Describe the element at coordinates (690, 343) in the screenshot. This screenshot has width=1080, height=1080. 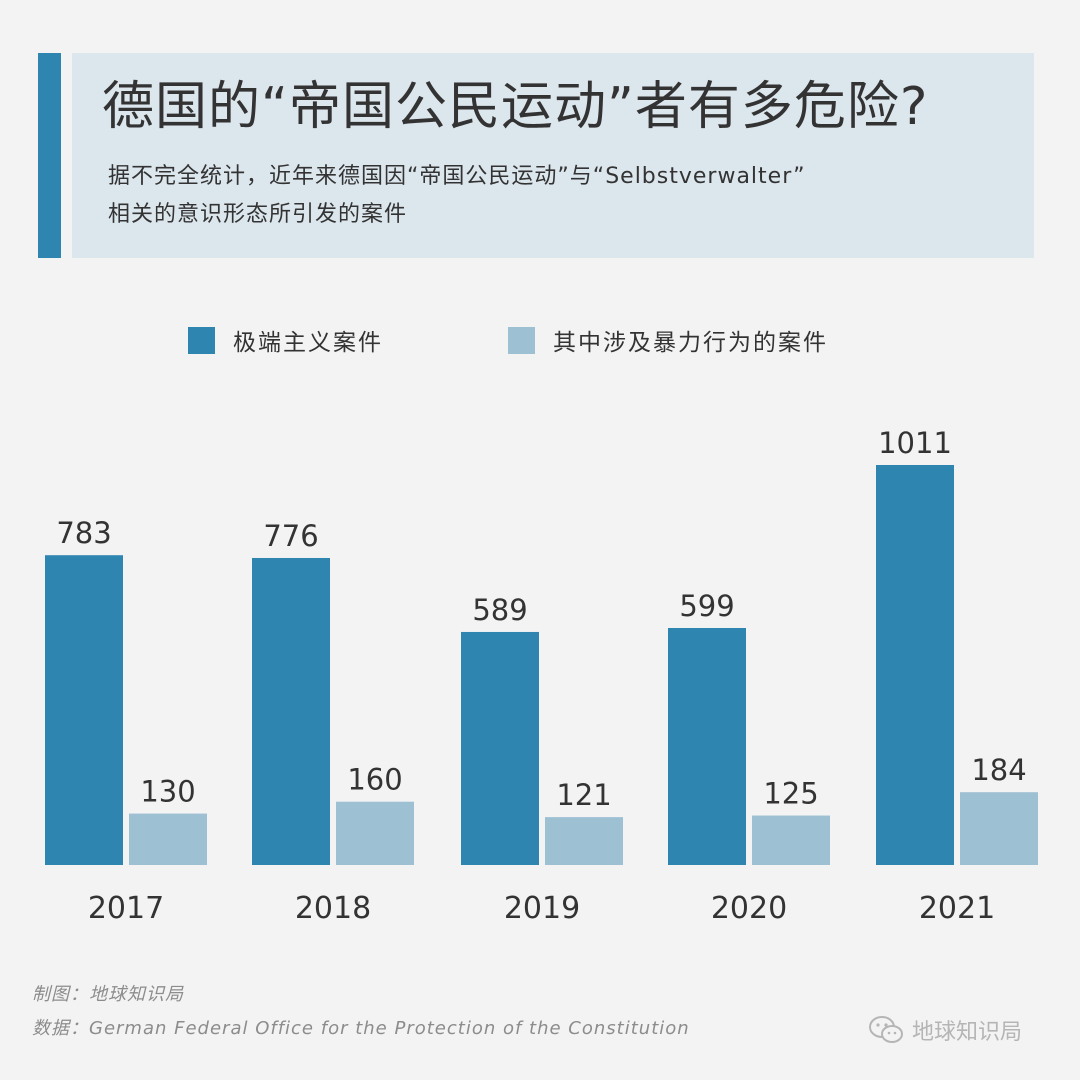
I see `legend-label-violence: 其中涉及暴力行为的案件` at that location.